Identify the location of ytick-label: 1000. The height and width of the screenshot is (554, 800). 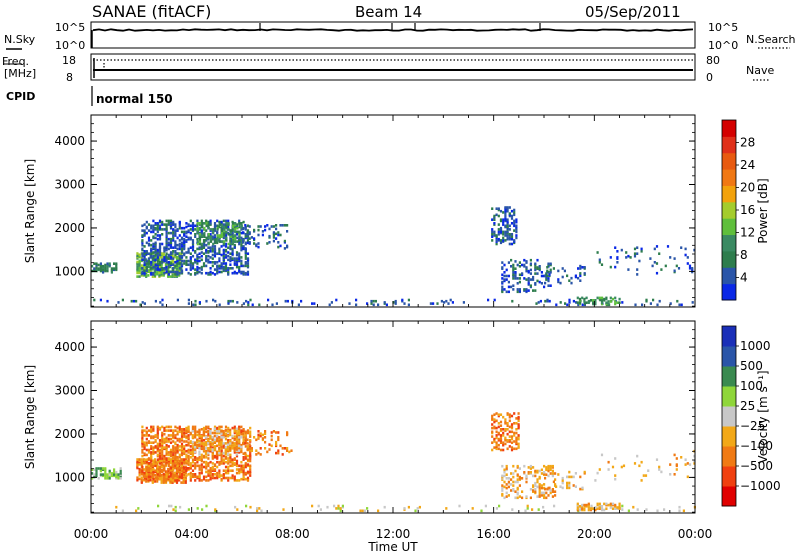
(69, 477).